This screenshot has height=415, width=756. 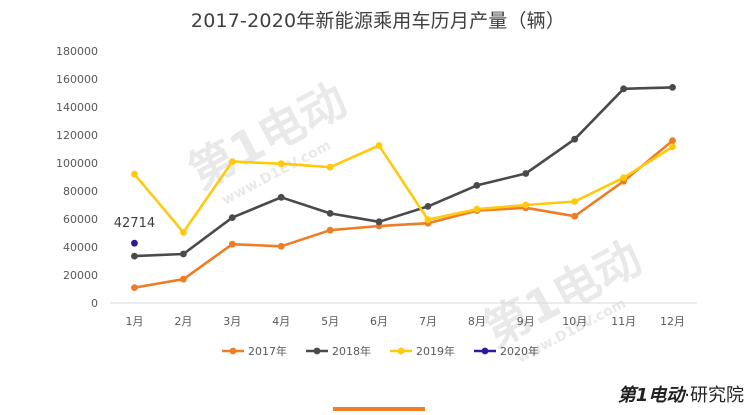 I want to click on y-tick-label: 100000, so click(x=77, y=163).